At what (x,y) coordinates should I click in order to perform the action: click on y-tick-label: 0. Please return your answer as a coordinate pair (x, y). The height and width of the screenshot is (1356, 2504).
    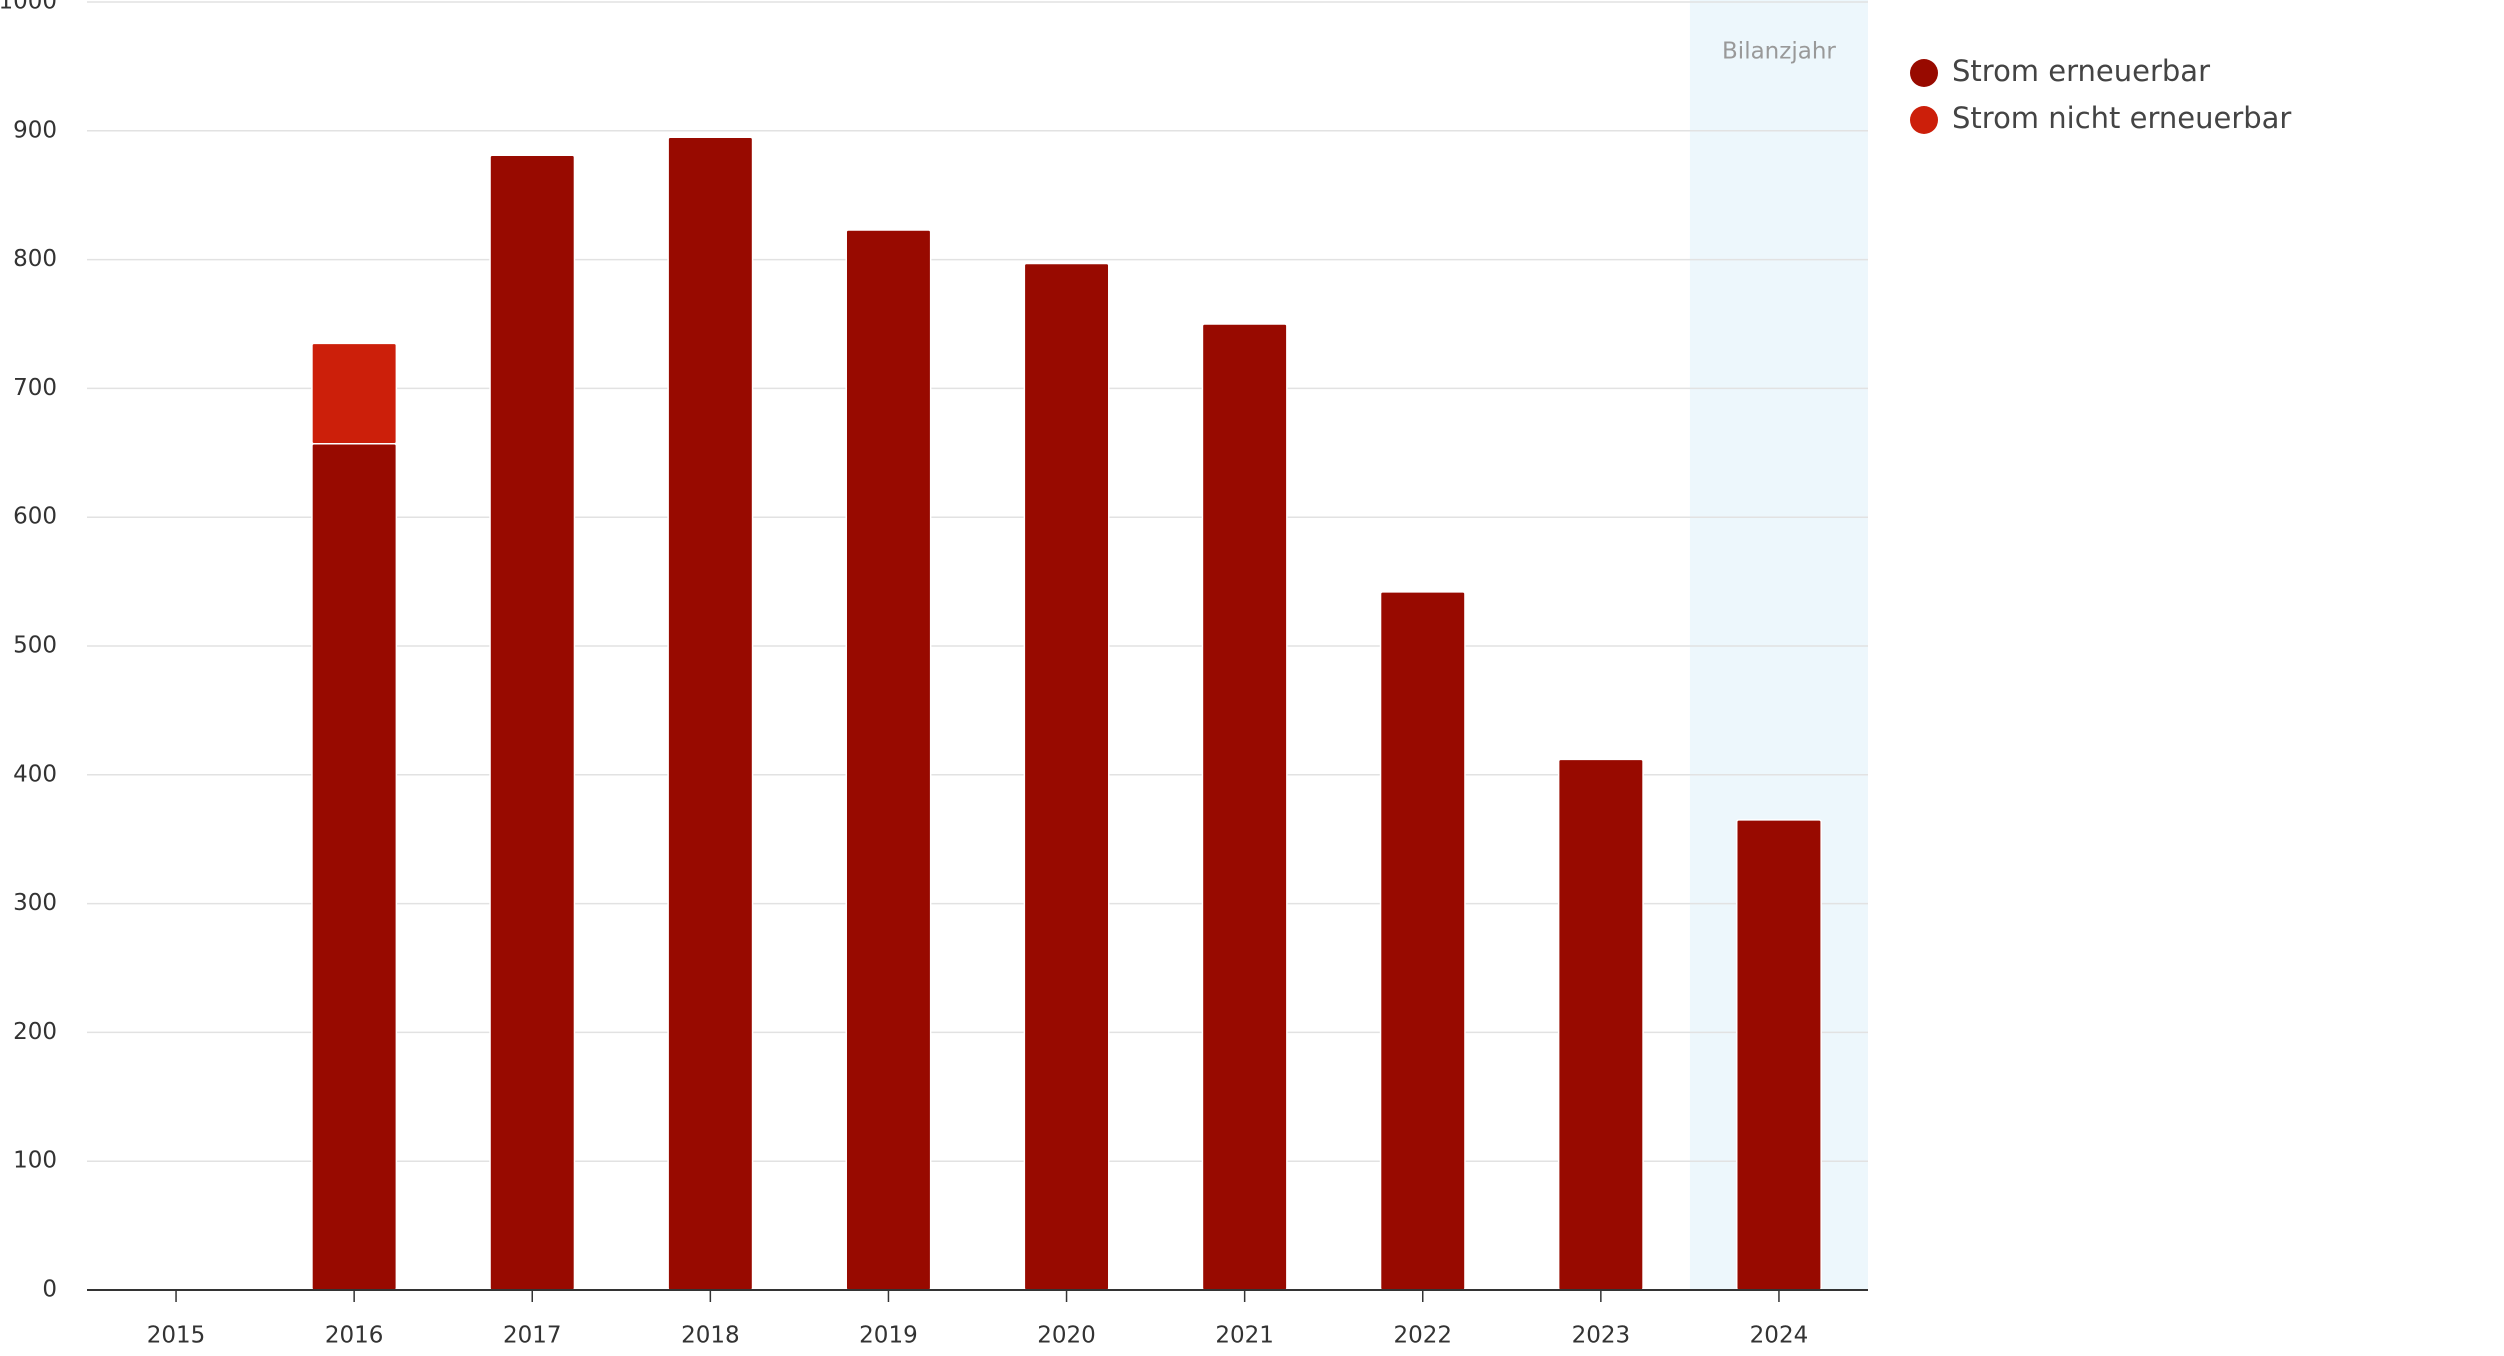
    Looking at the image, I should click on (49, 1290).